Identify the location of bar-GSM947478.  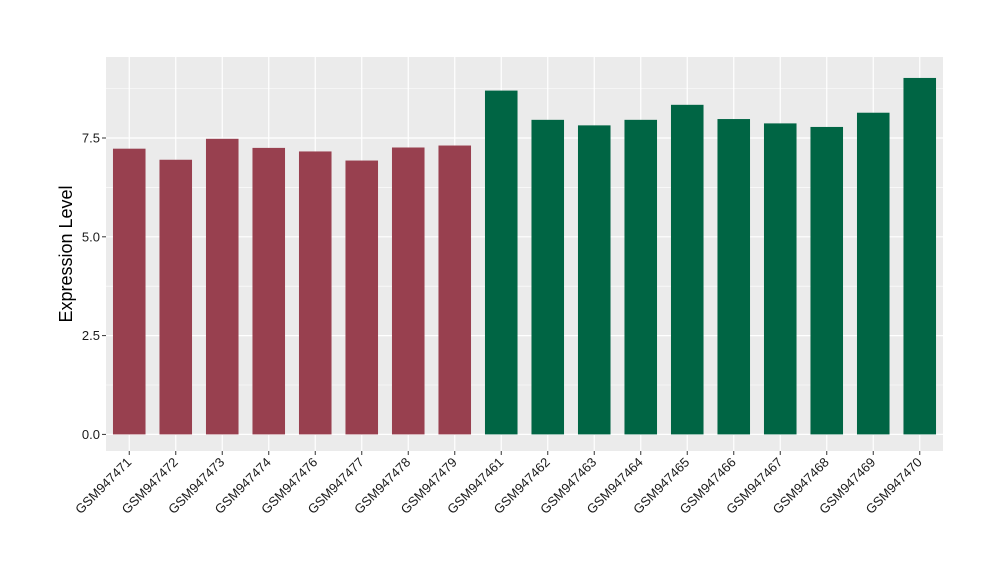
(408, 291).